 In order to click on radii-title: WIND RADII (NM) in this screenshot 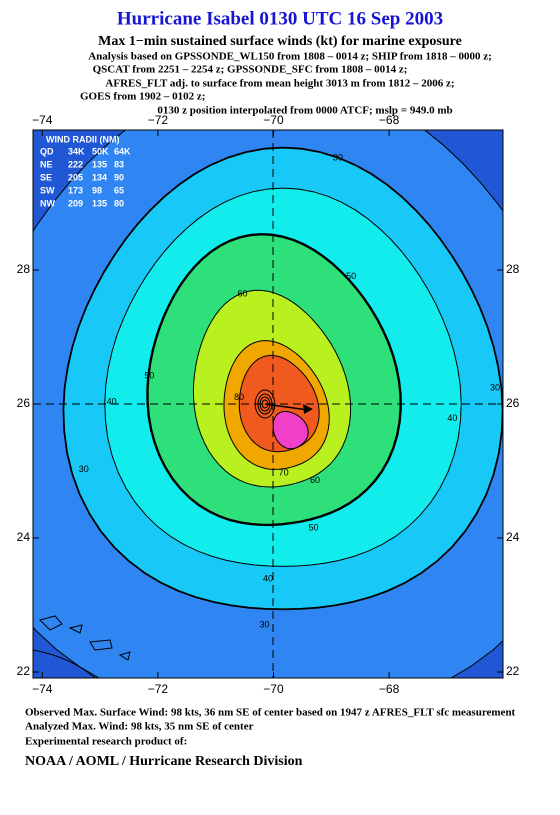, I will do `click(83, 139)`.